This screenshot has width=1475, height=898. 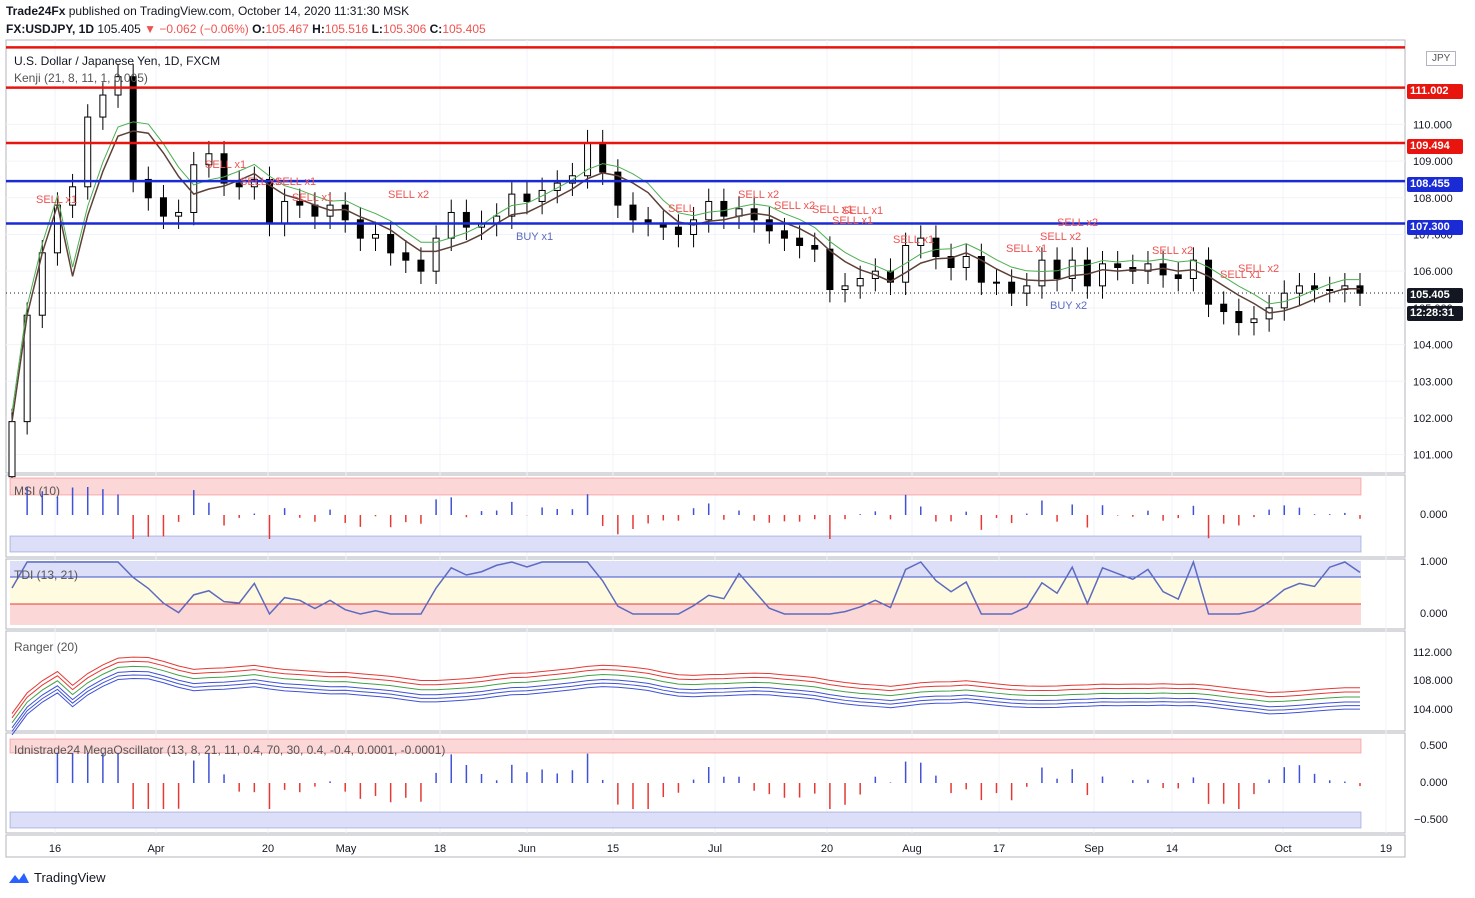 I want to click on tdi-axis-one: 1.000, so click(x=1434, y=562).